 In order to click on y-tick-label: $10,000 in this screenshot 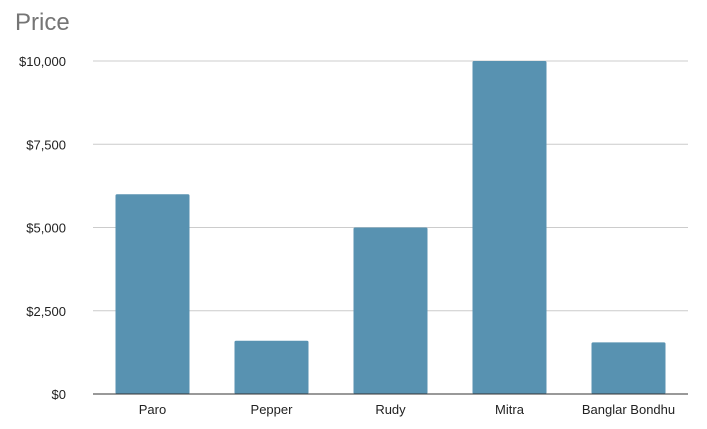, I will do `click(42, 61)`.